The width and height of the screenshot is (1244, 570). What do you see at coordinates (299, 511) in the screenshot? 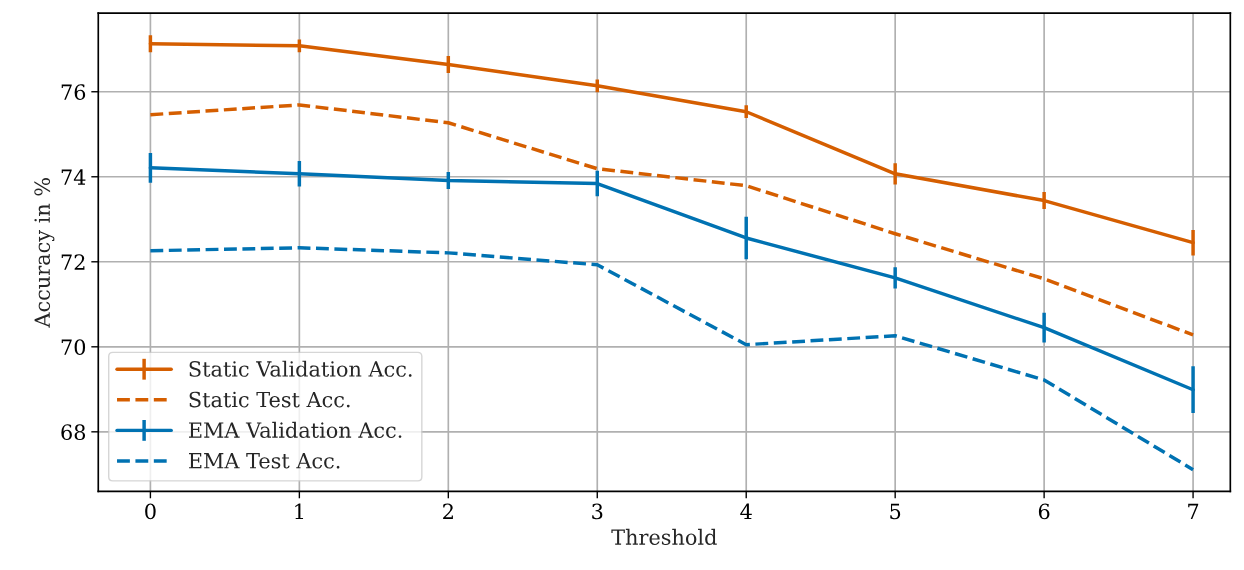
I see `x-tick-label: 1` at bounding box center [299, 511].